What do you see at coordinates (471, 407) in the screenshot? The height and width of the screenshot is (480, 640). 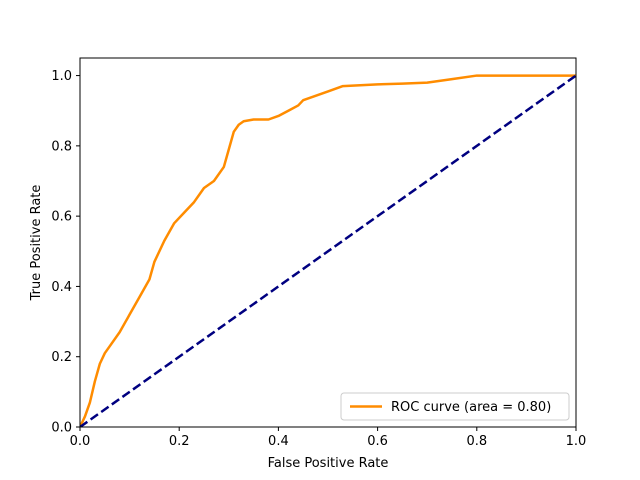 I see `legend-label: ROC curve (area = 0.80)` at bounding box center [471, 407].